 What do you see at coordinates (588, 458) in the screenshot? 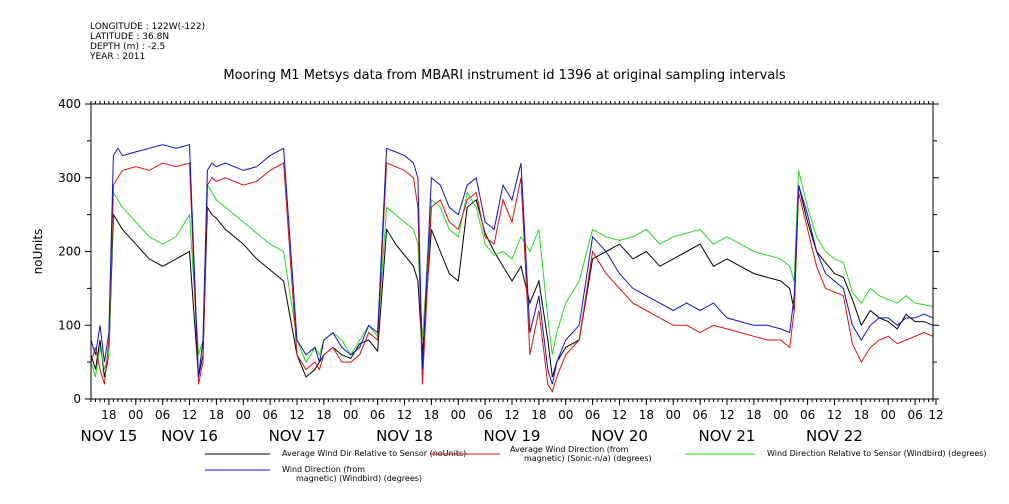
I see `legend-label-2: magnetic) (Sonic-n/a) (degrees)` at bounding box center [588, 458].